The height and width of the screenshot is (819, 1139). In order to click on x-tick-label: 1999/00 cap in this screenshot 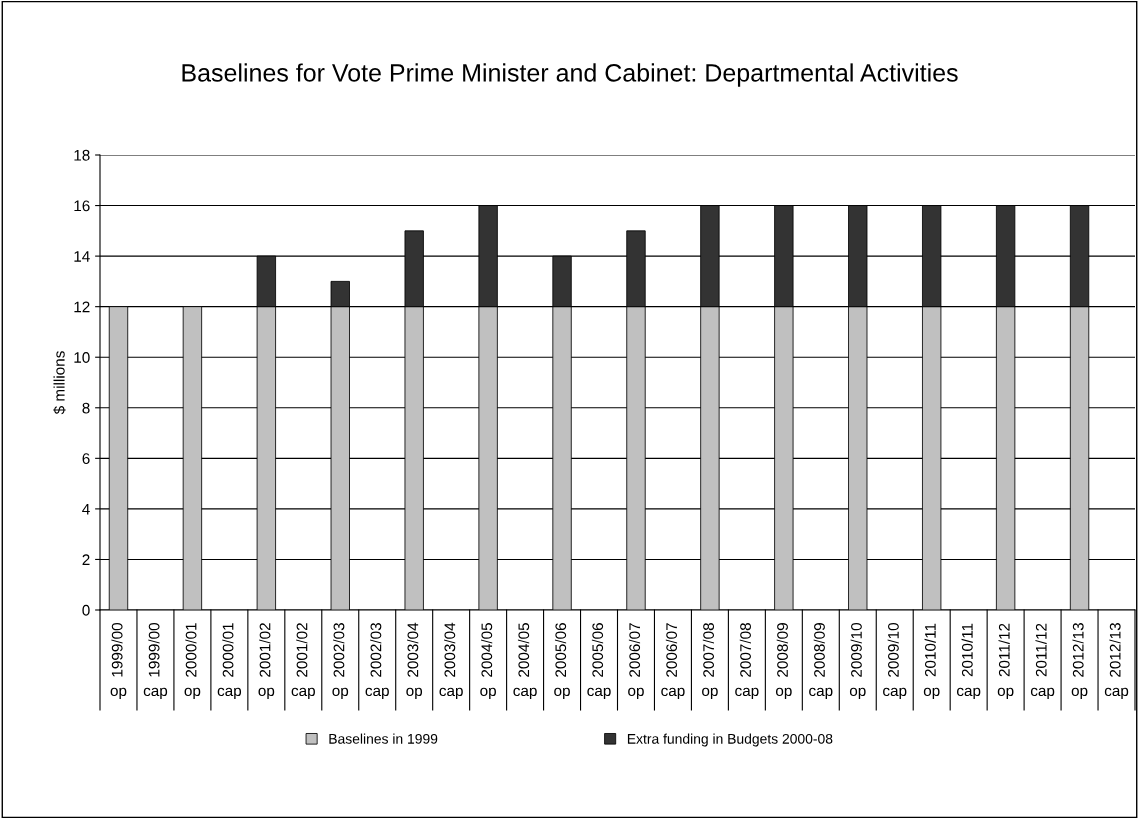, I will do `click(155, 661)`.